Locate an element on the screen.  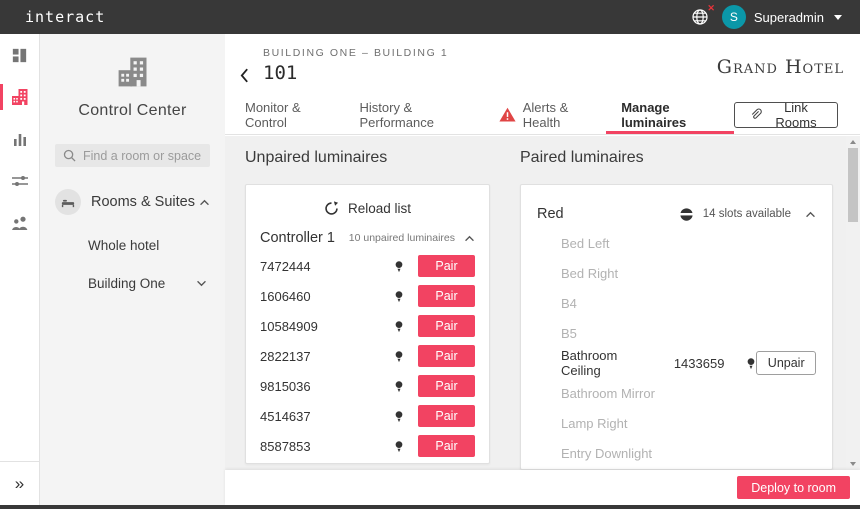
paired-row: B4 is located at coordinates (569, 303).